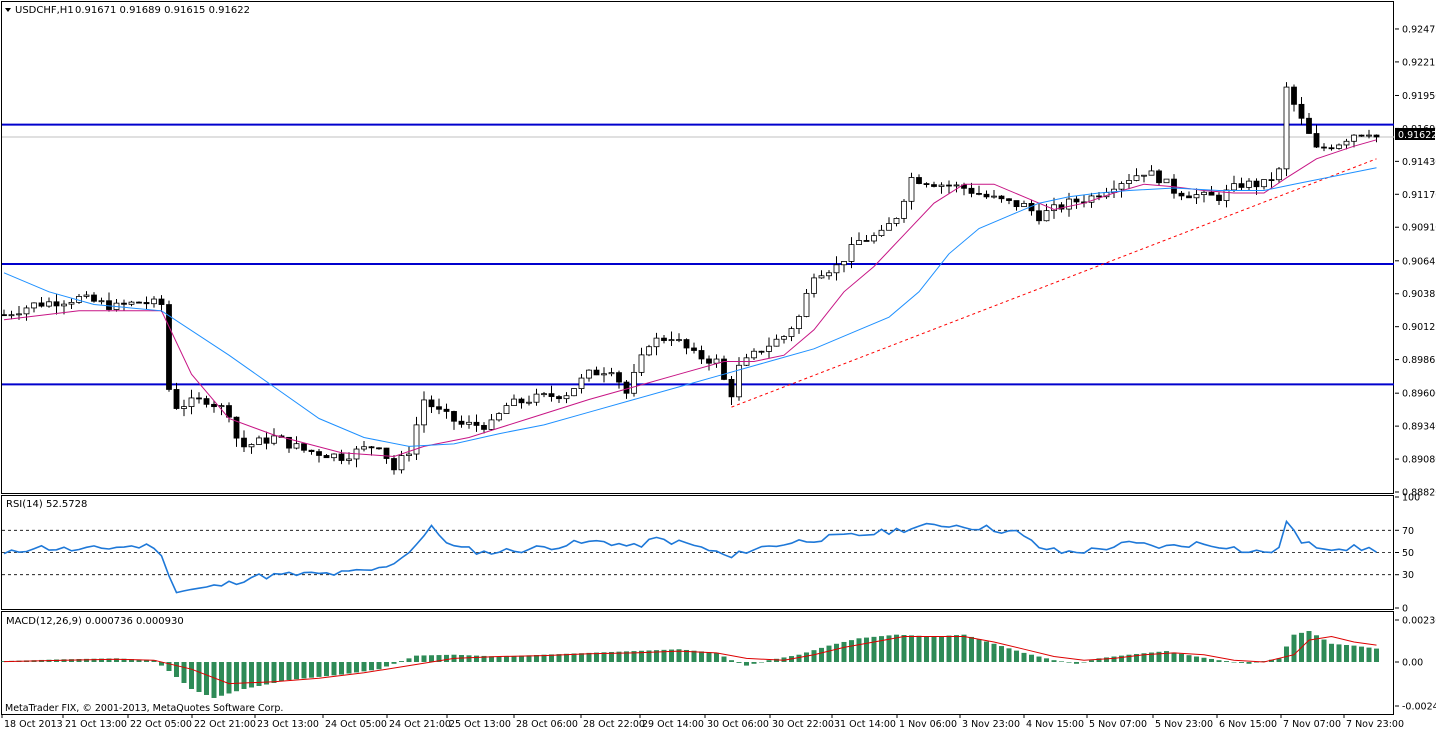 This screenshot has height=733, width=1436. I want to click on time-tick-label: 30 Oct 06:00, so click(738, 724).